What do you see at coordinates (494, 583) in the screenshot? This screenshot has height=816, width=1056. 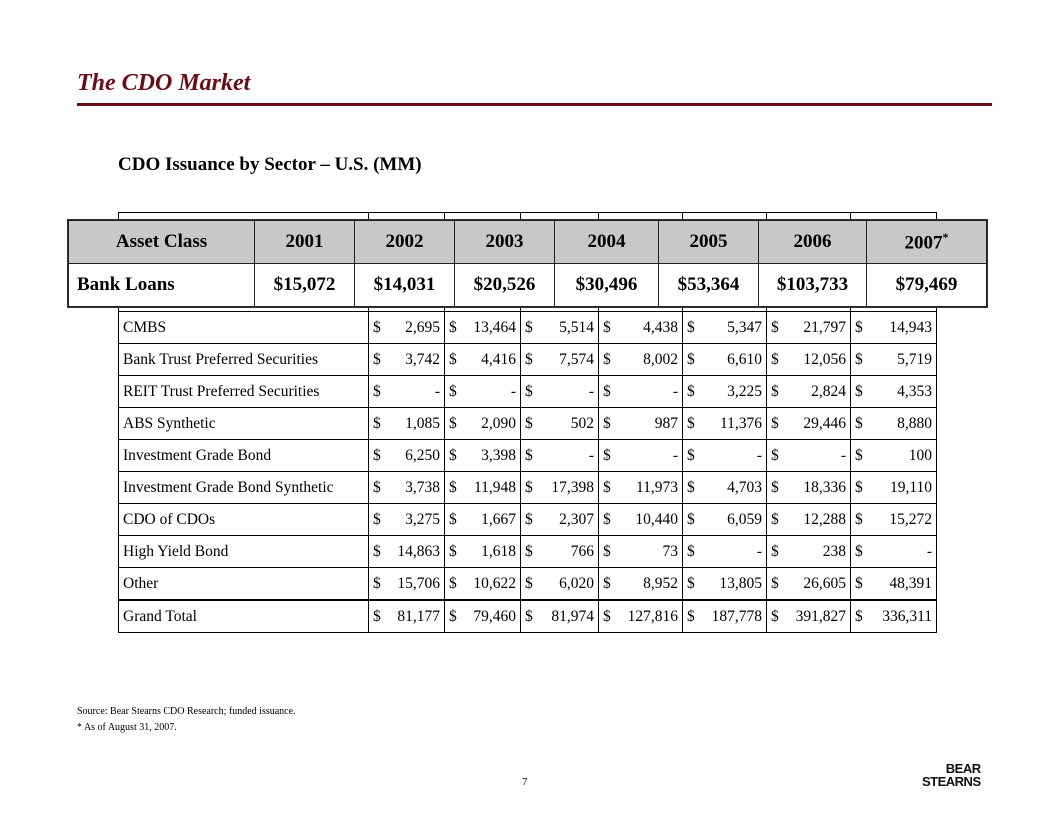 I see `amount: 10,622` at bounding box center [494, 583].